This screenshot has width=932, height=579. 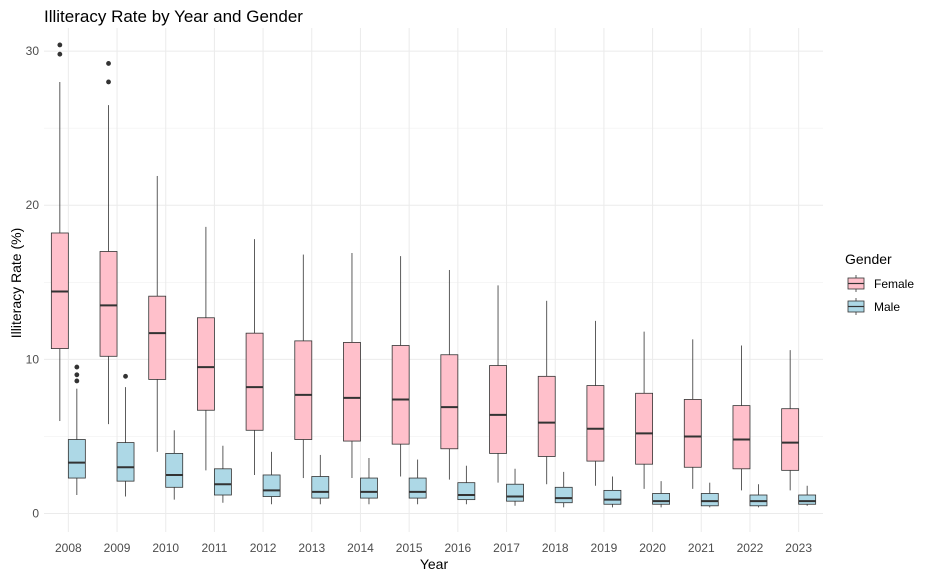 What do you see at coordinates (887, 307) in the screenshot?
I see `legend-label: Male` at bounding box center [887, 307].